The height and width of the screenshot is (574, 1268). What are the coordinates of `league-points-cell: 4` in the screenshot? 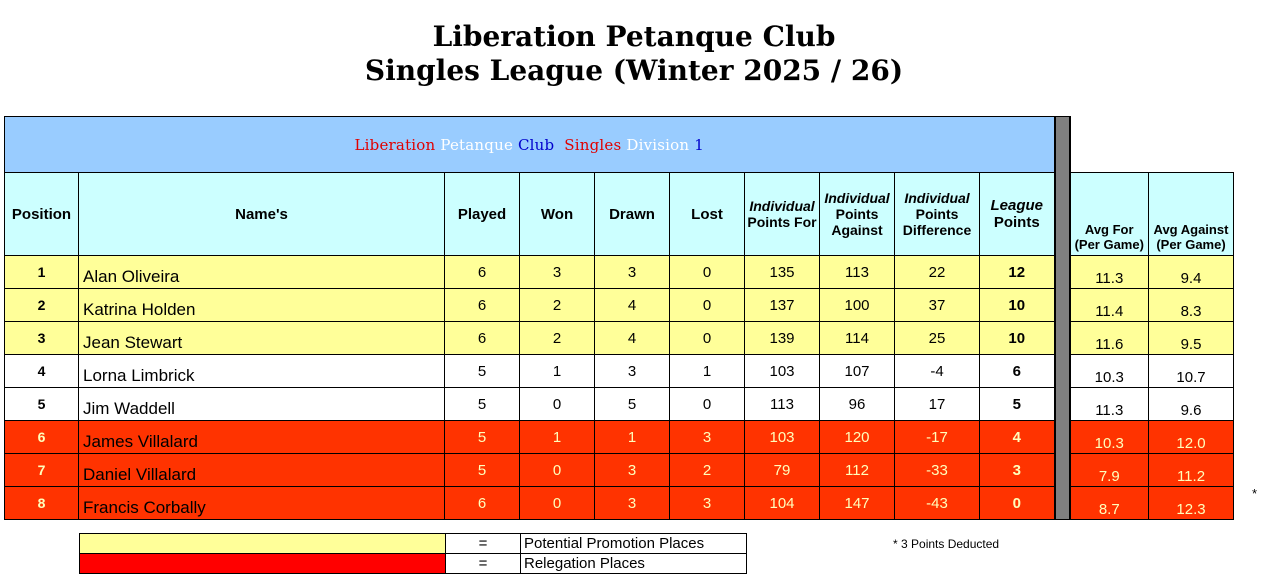 It's located at (1017, 437).